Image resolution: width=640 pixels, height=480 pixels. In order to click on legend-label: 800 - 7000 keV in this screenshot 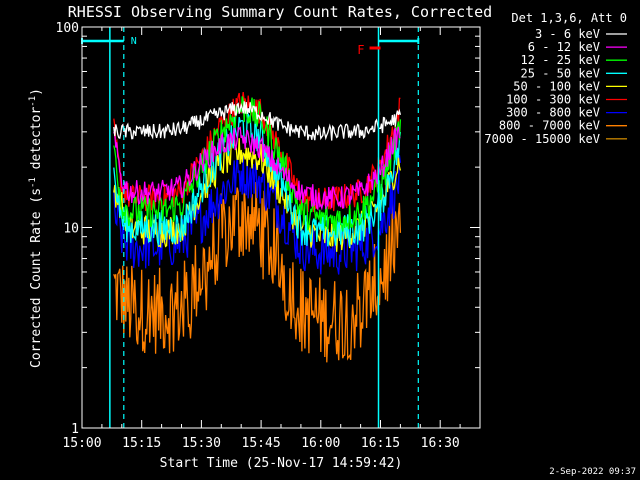, I will do `click(549, 126)`.